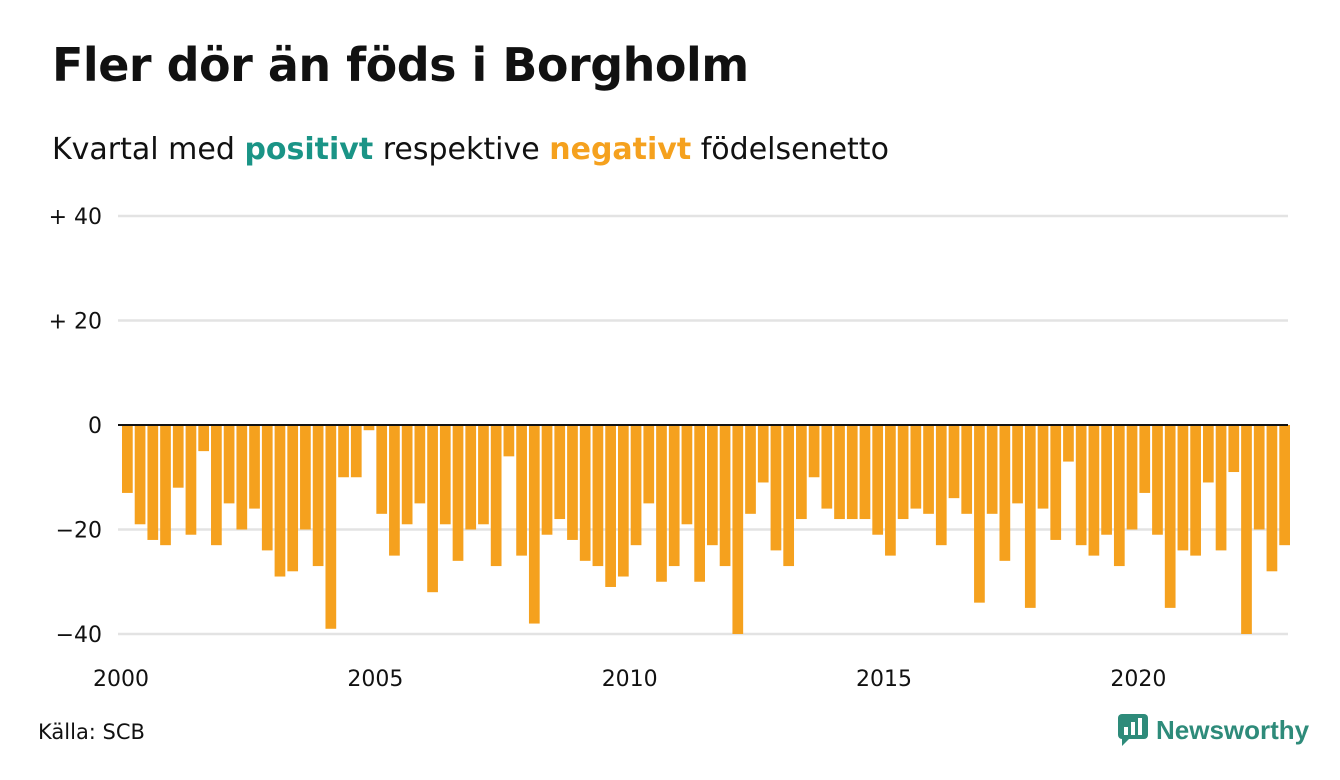  Describe the element at coordinates (121, 679) in the screenshot. I see `x-tick-label: 2000` at that location.